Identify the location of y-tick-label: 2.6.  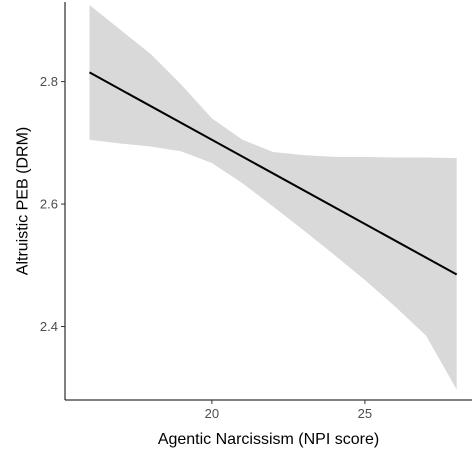
(49, 204).